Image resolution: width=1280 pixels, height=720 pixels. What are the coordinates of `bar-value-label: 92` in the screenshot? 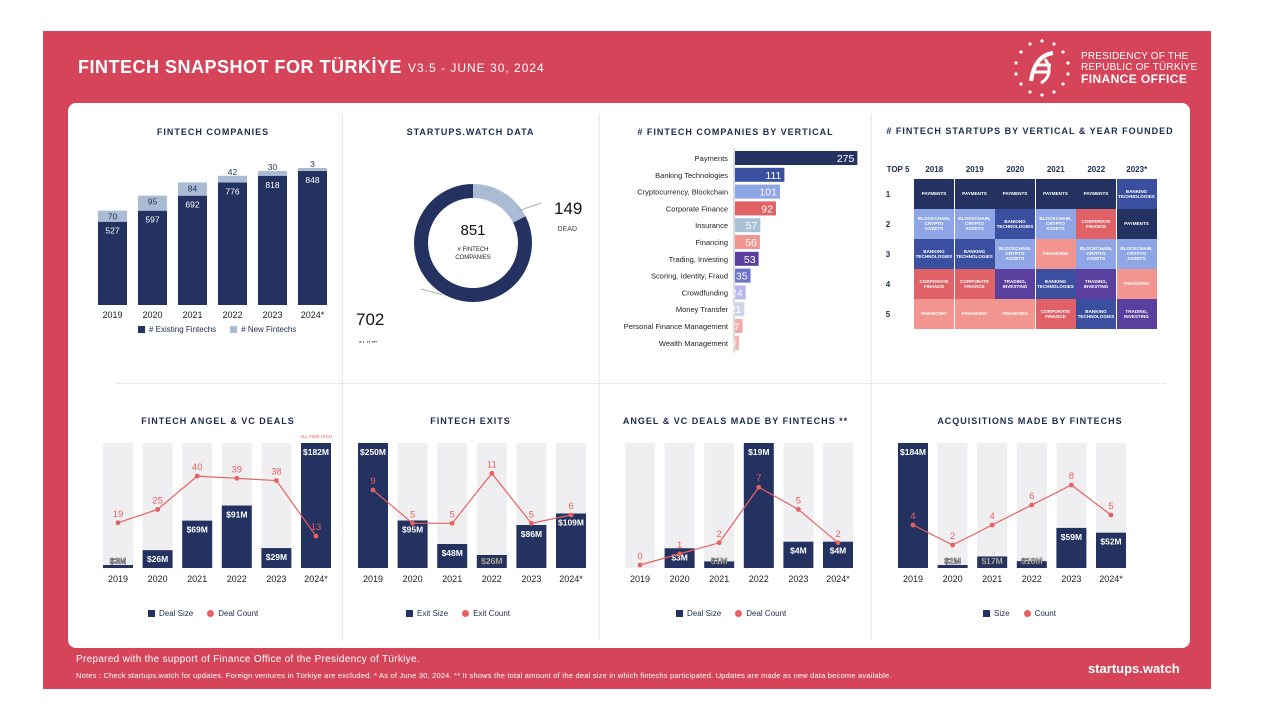 It's located at (767, 209).